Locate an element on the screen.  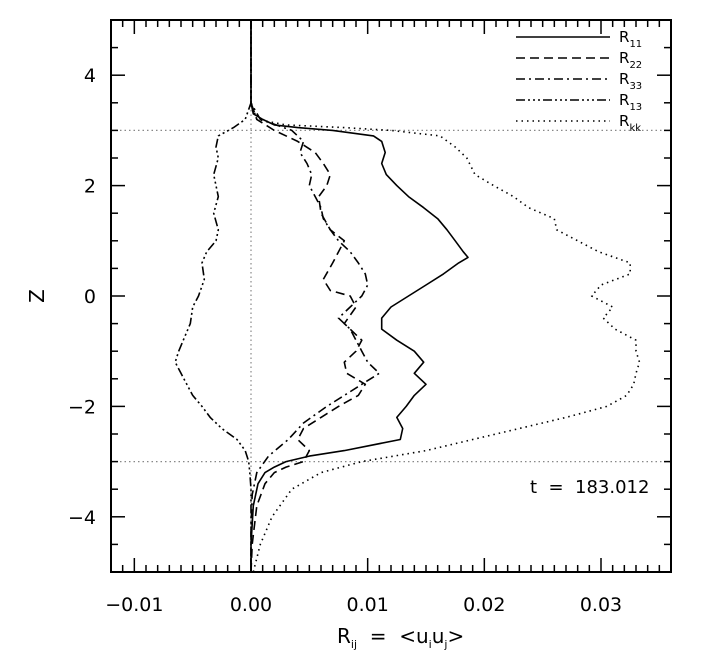
x-tick-label: −0.01 is located at coordinates (134, 605).